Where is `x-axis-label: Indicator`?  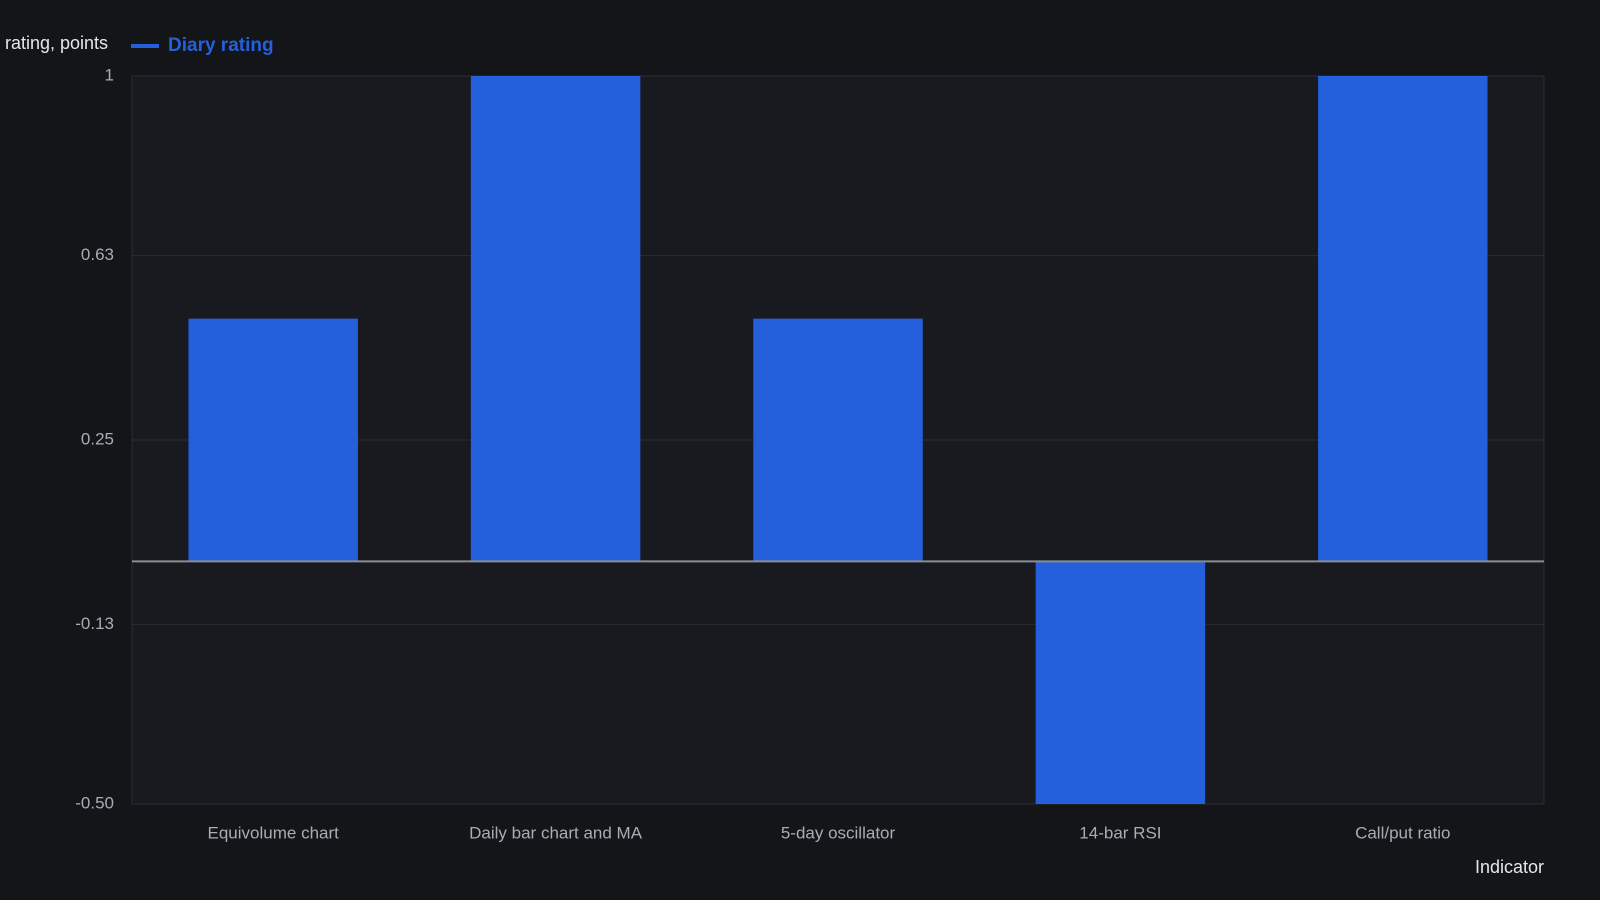
x-axis-label: Indicator is located at coordinates (1509, 867).